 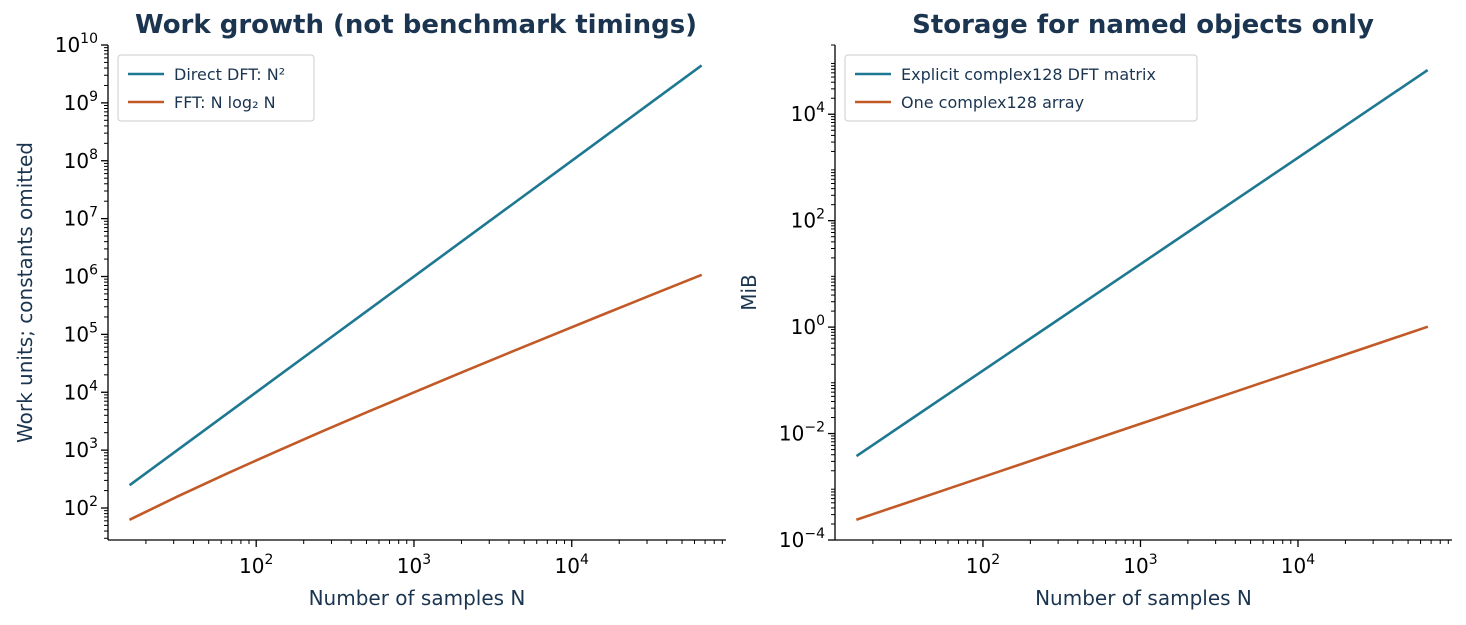 I want to click on y-tick-label: 10⁻², so click(x=802, y=433).